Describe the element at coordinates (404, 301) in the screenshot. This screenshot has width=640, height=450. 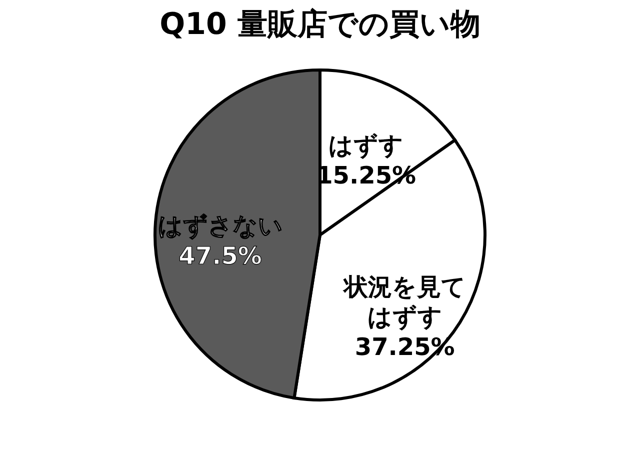
I see `slice-label: 状況を見てはずす` at that location.